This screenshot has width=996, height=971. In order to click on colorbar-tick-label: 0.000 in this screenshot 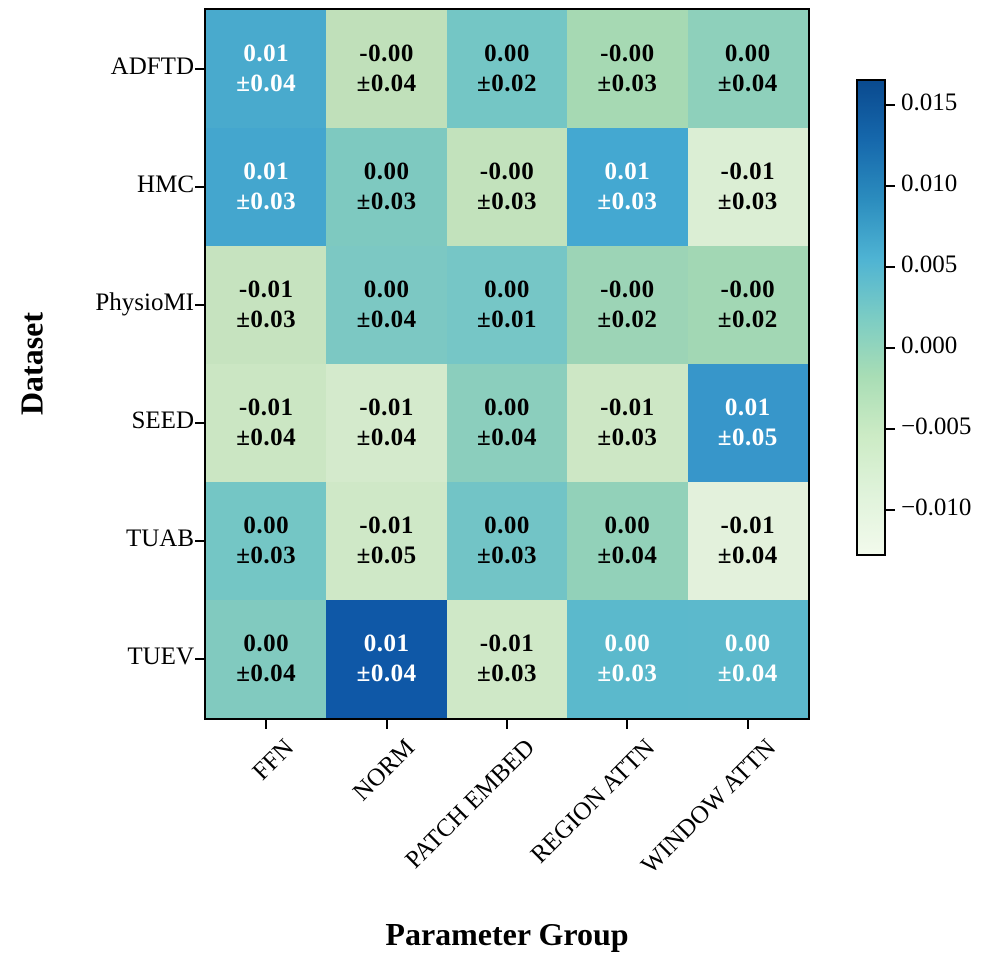, I will do `click(929, 346)`.